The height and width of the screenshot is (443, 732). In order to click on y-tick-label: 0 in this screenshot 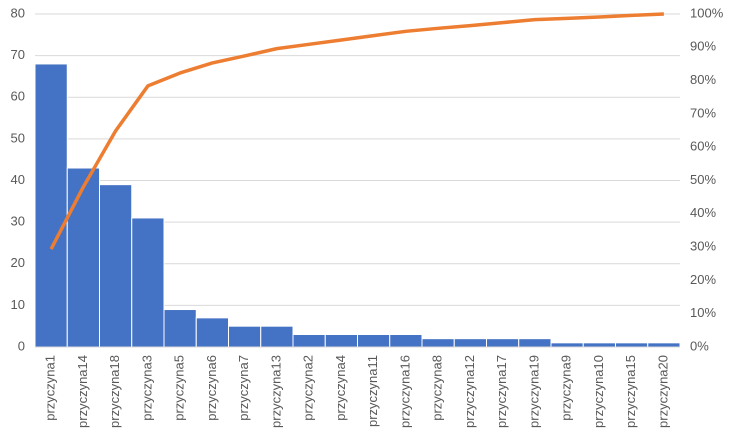, I will do `click(21, 345)`.